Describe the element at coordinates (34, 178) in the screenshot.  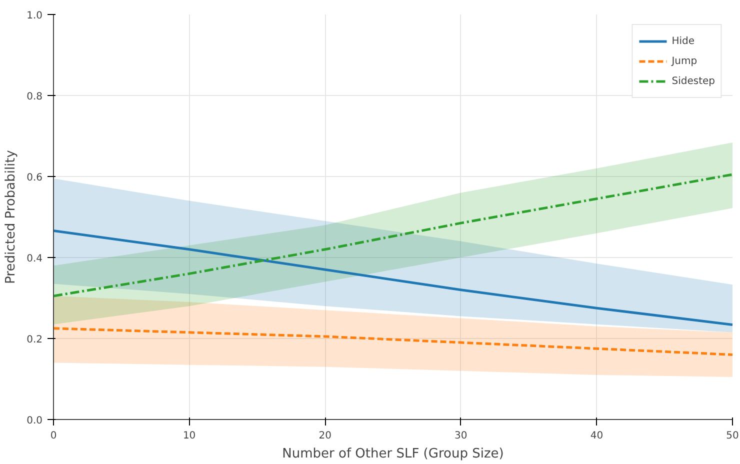
I see `y-tick-label: 0.6` at that location.